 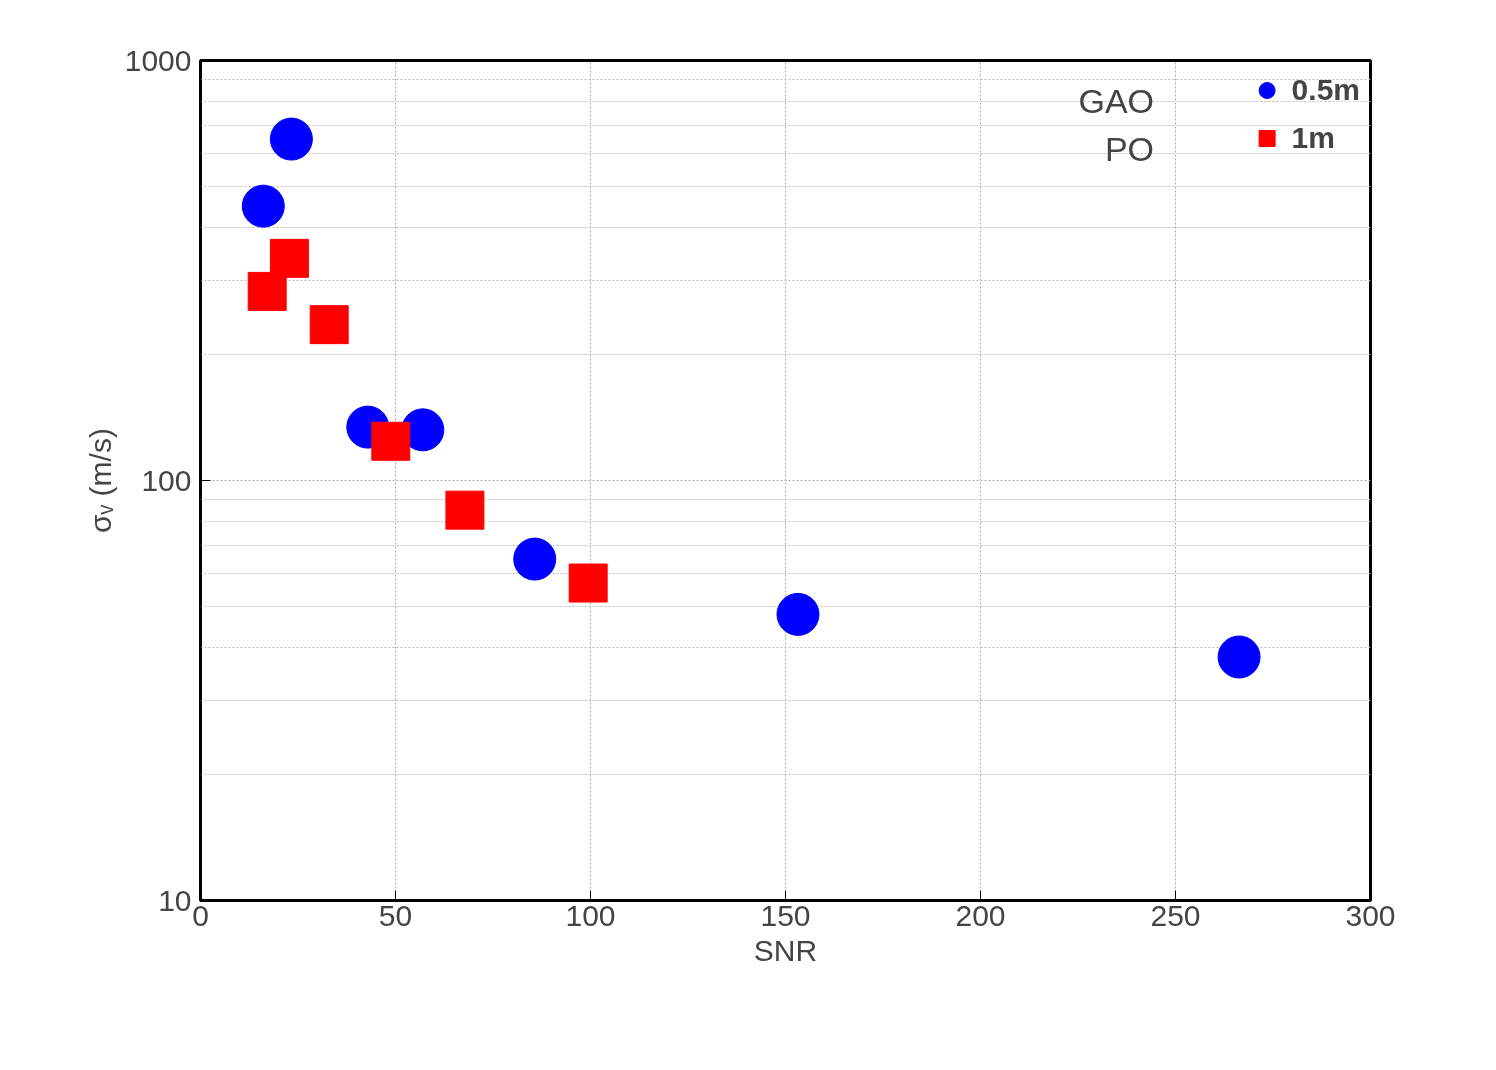 What do you see at coordinates (1175, 915) in the screenshot?
I see `x-tick-label: 250` at bounding box center [1175, 915].